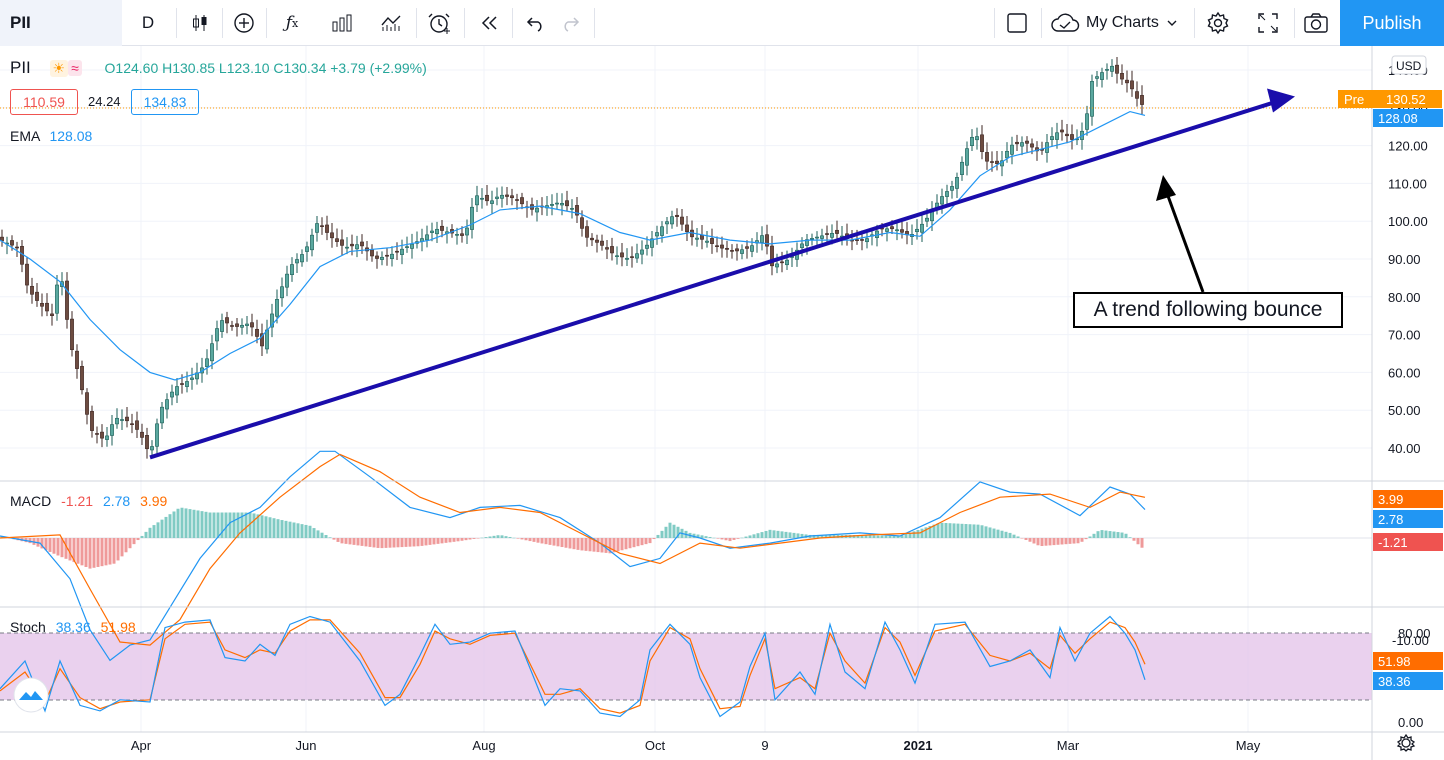  Describe the element at coordinates (490, 23) in the screenshot. I see `replay-rewind-icon` at that location.